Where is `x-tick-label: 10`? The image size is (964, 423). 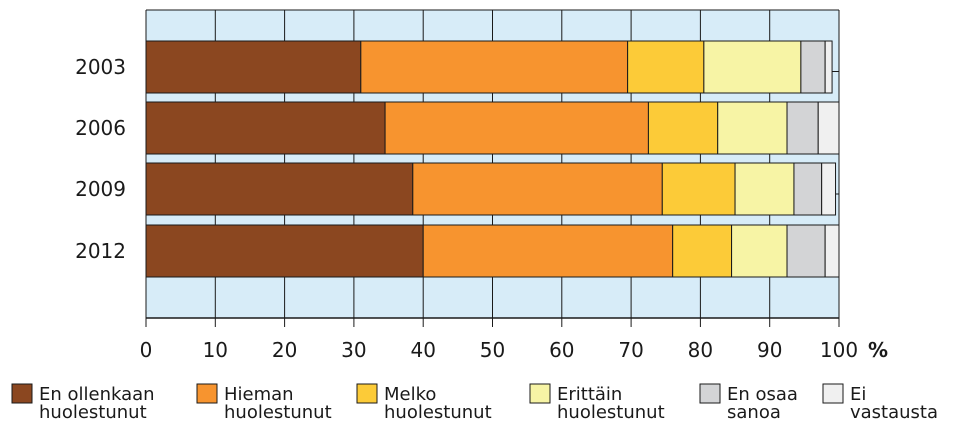 x-tick-label: 10 is located at coordinates (215, 350).